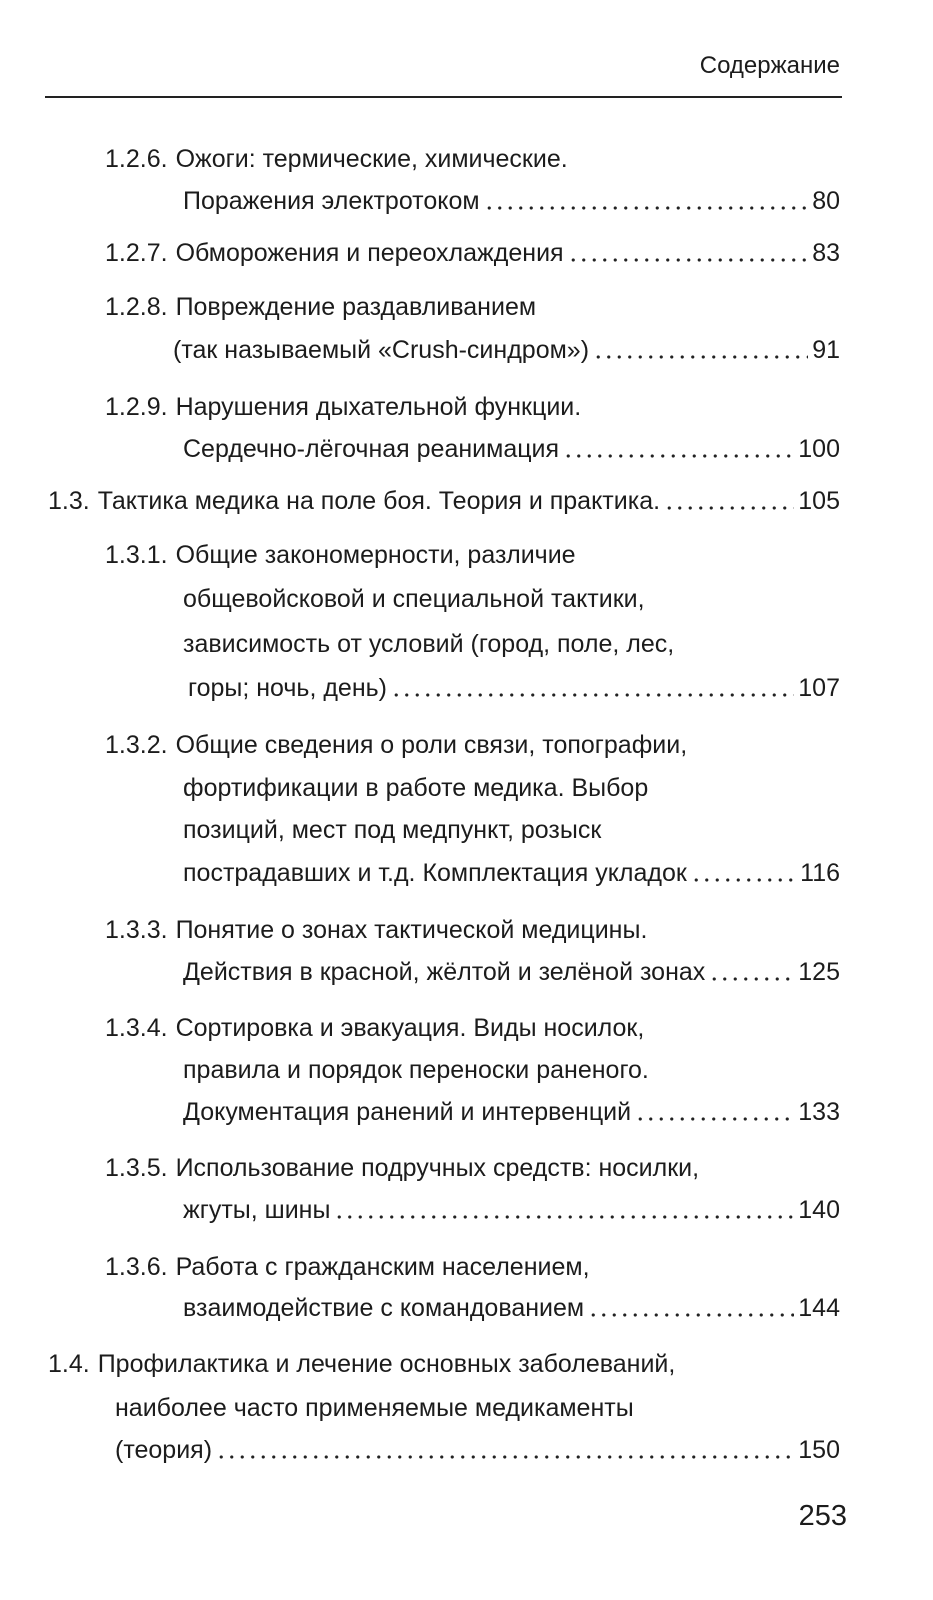 Image resolution: width=933 pixels, height=1600 pixels. Describe the element at coordinates (371, 159) in the screenshot. I see `entry-title-line: Ожоги: термические, химические.` at that location.